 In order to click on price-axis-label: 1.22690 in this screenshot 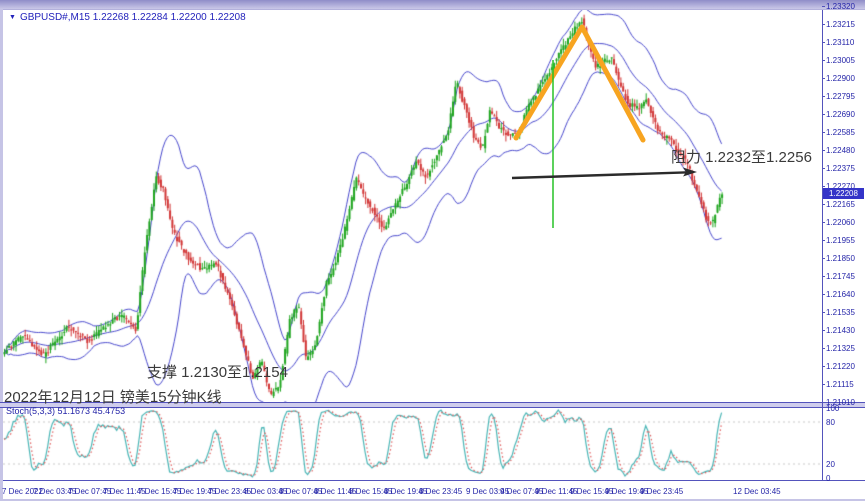, I will do `click(838, 114)`.